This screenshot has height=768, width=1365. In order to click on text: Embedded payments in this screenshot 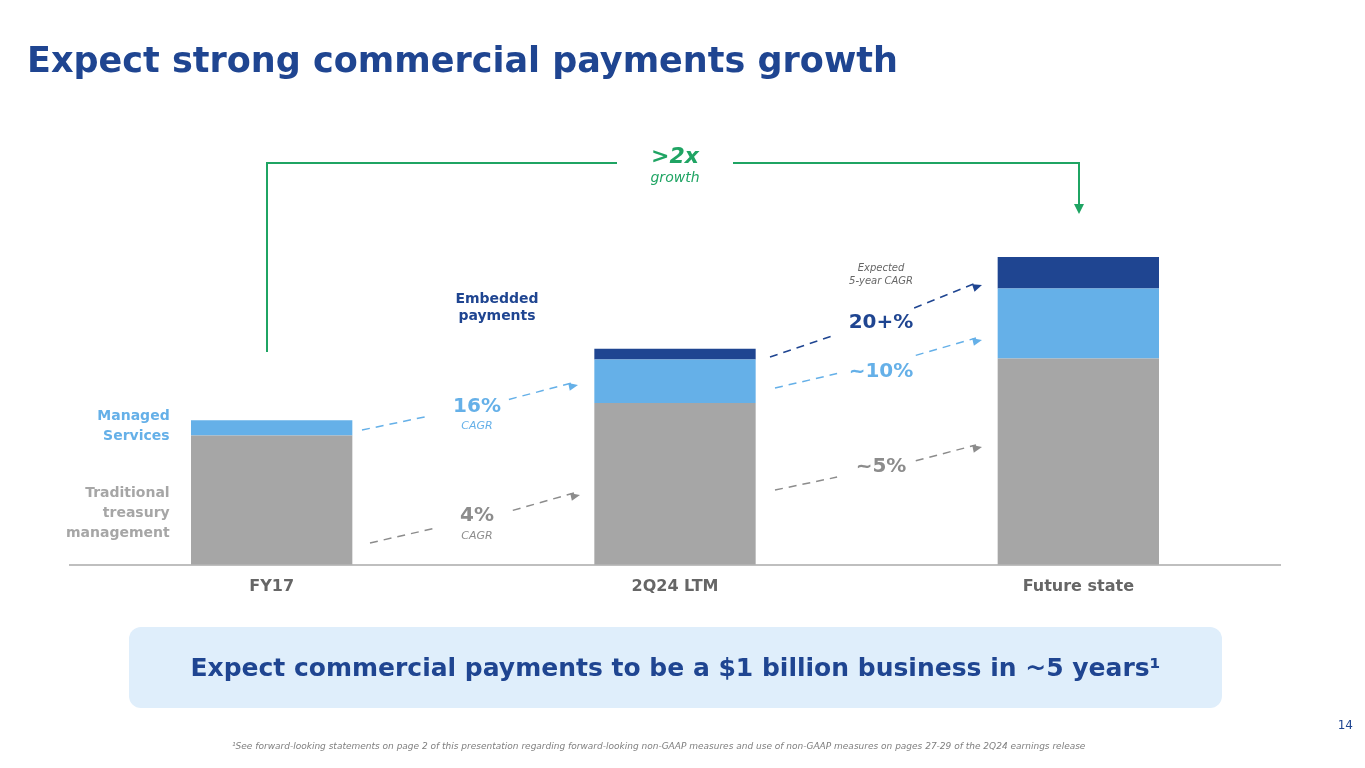, I will do `click(497, 307)`.